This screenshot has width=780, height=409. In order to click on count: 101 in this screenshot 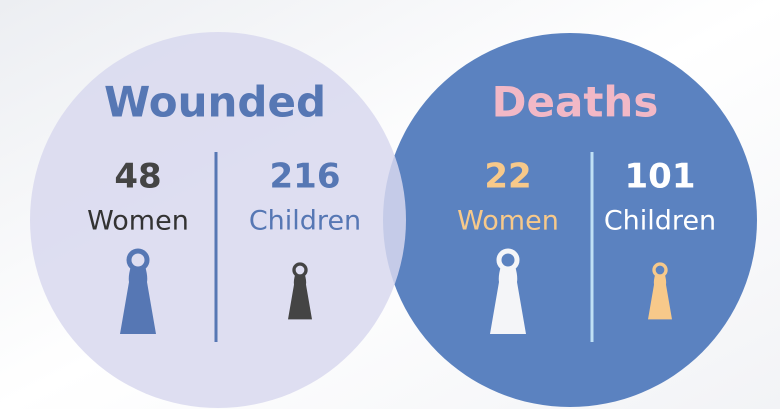, I will do `click(660, 177)`.